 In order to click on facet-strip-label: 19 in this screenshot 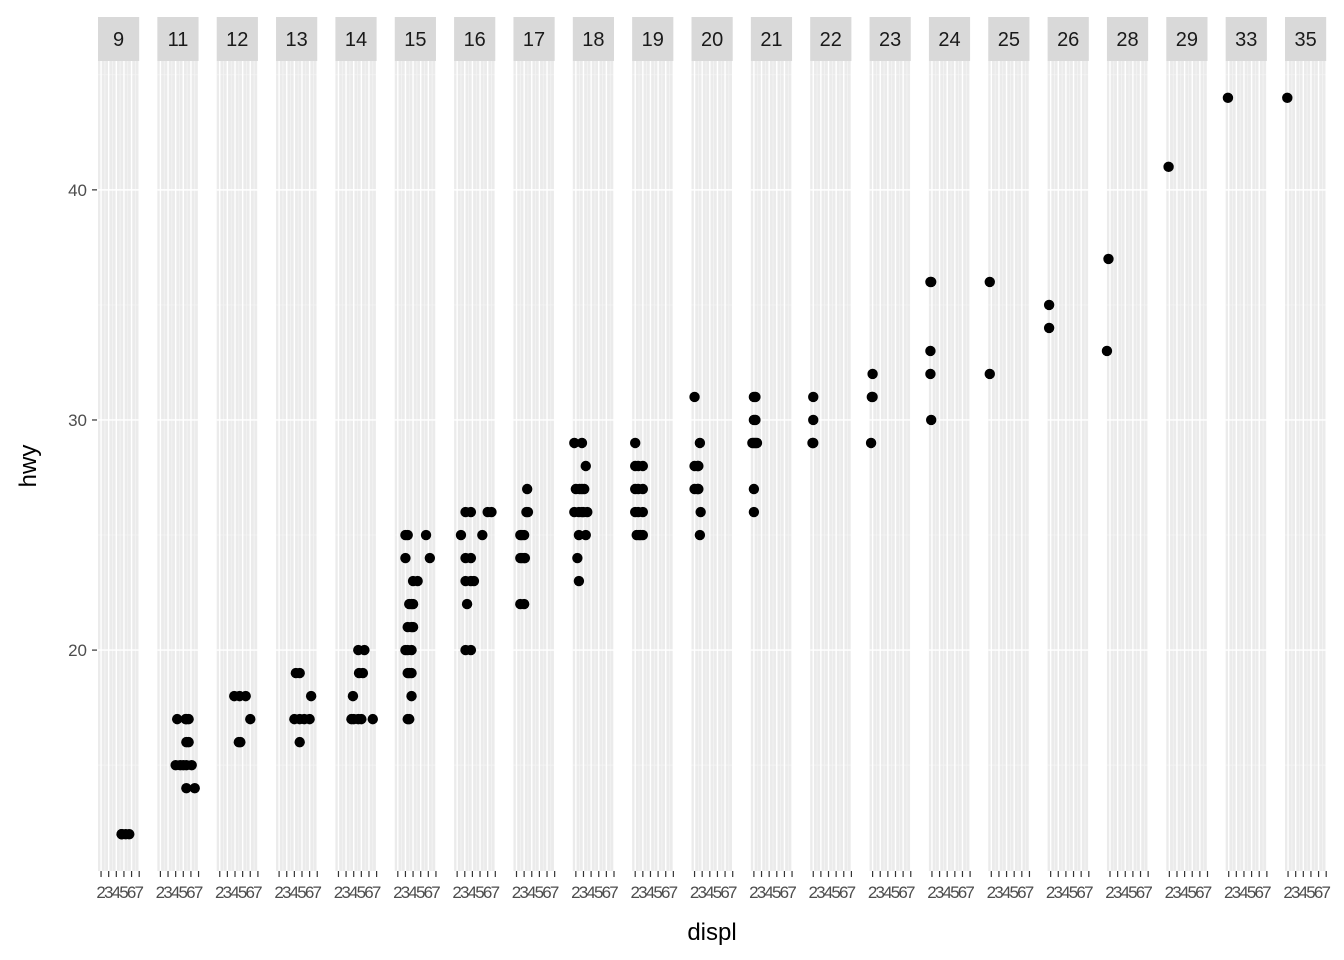, I will do `click(653, 40)`.